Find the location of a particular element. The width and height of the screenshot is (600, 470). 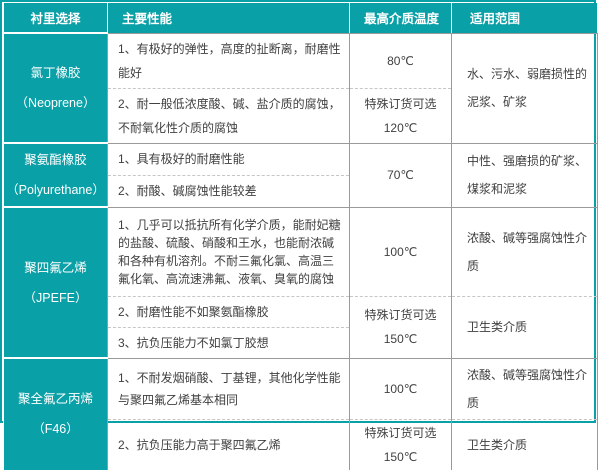

lining-name: 聚氨酯橡胶 is located at coordinates (55, 160).